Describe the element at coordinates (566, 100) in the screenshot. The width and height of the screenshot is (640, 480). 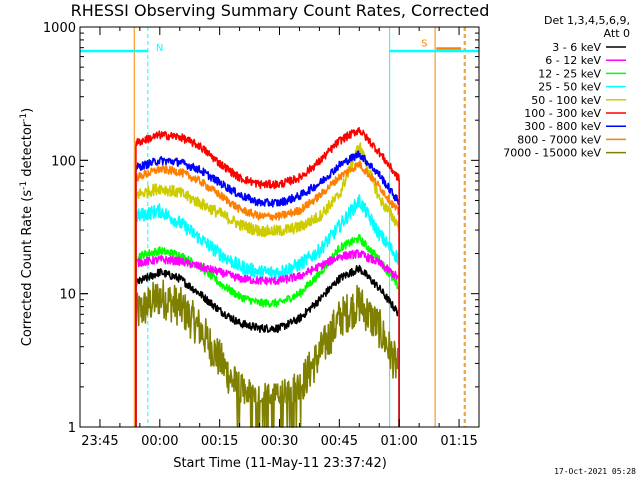
I see `legend-entry-label: 50 - 100 keV` at that location.